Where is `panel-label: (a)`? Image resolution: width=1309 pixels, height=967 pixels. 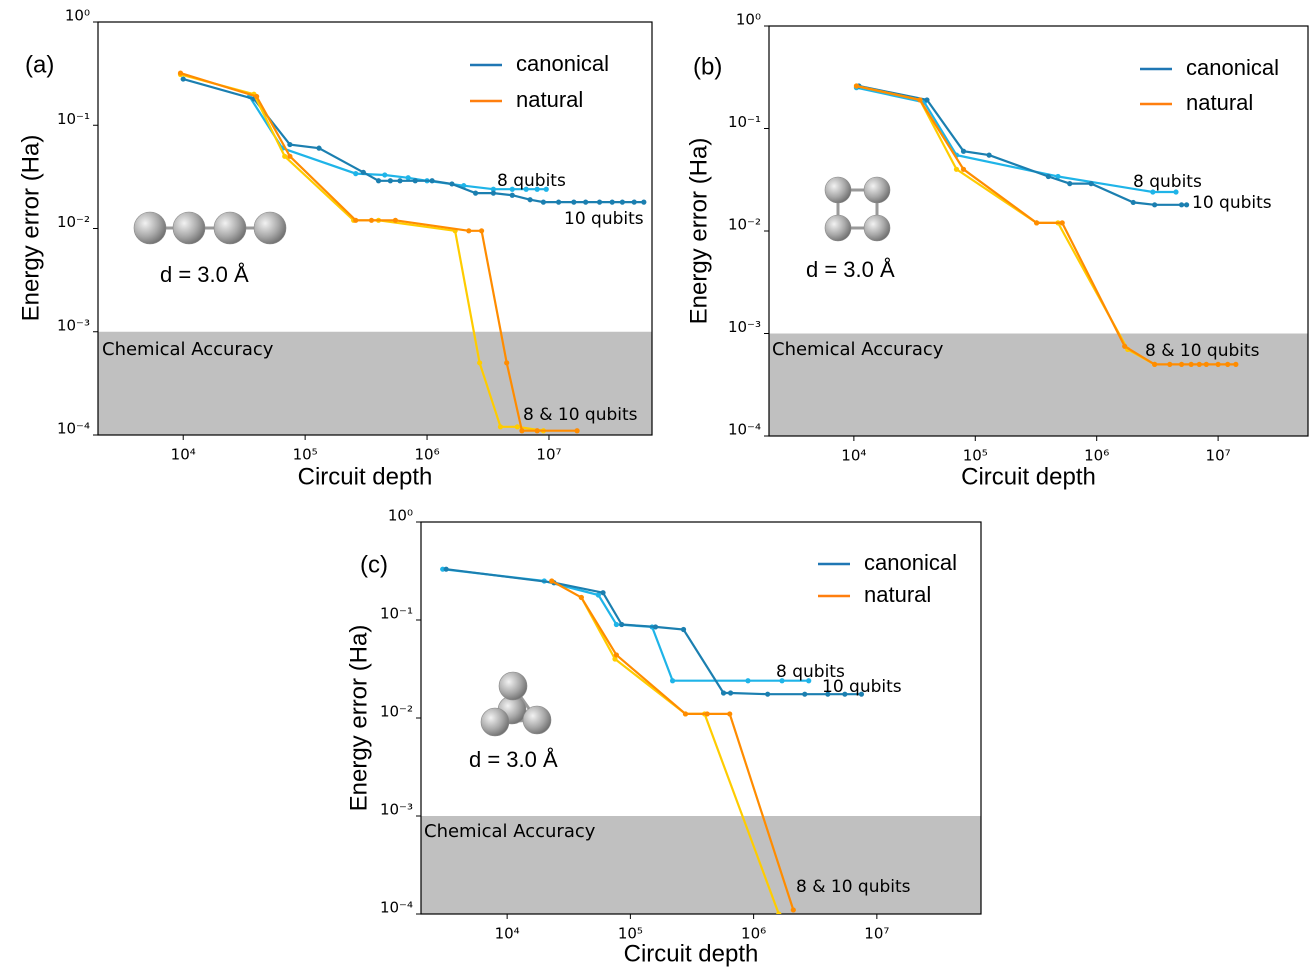
panel-label: (a) is located at coordinates (39, 64).